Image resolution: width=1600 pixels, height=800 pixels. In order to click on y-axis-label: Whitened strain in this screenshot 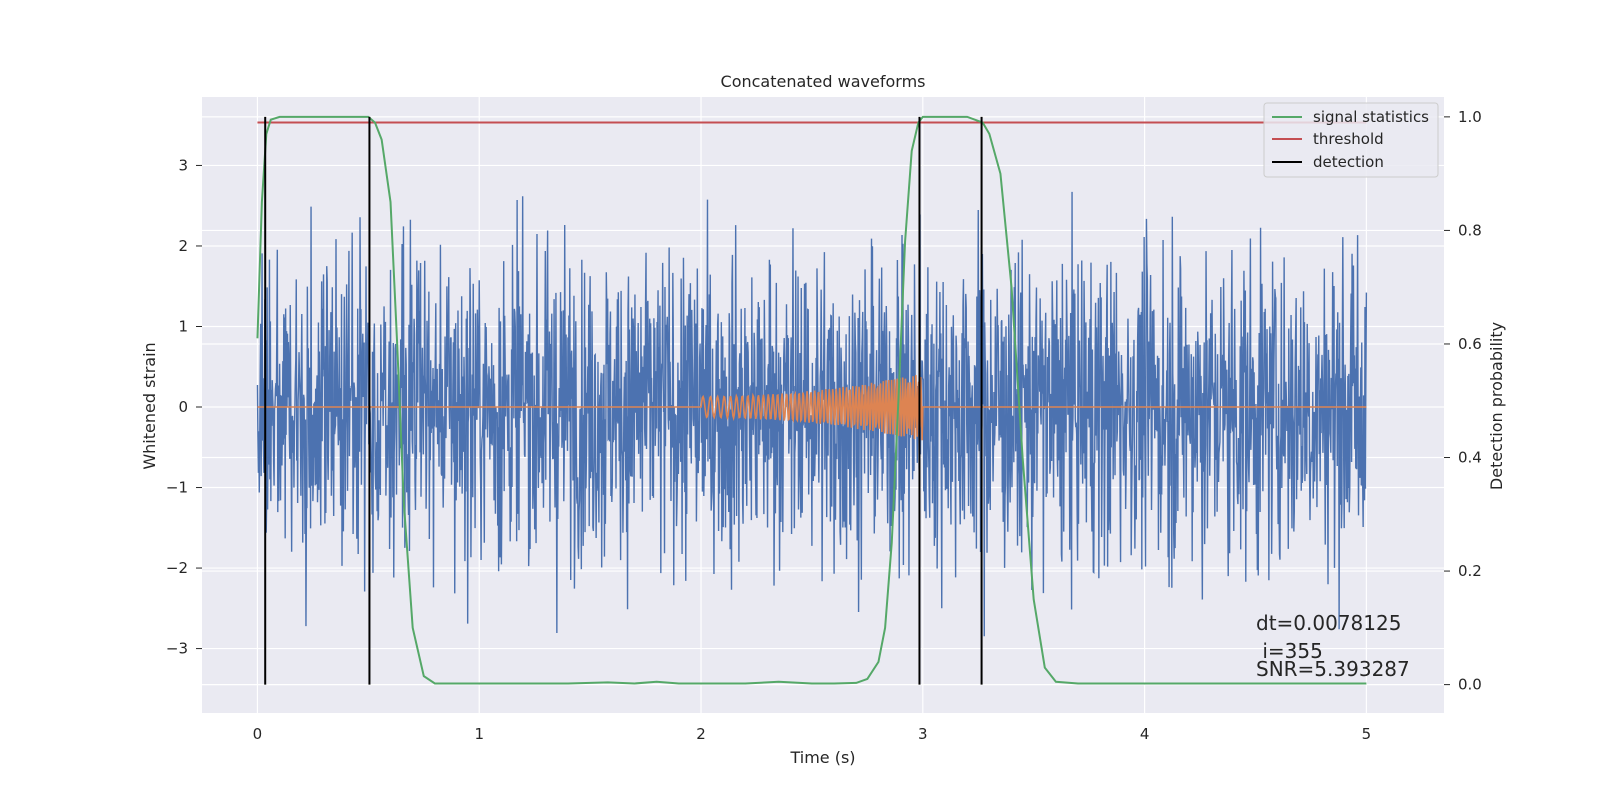, I will do `click(149, 405)`.